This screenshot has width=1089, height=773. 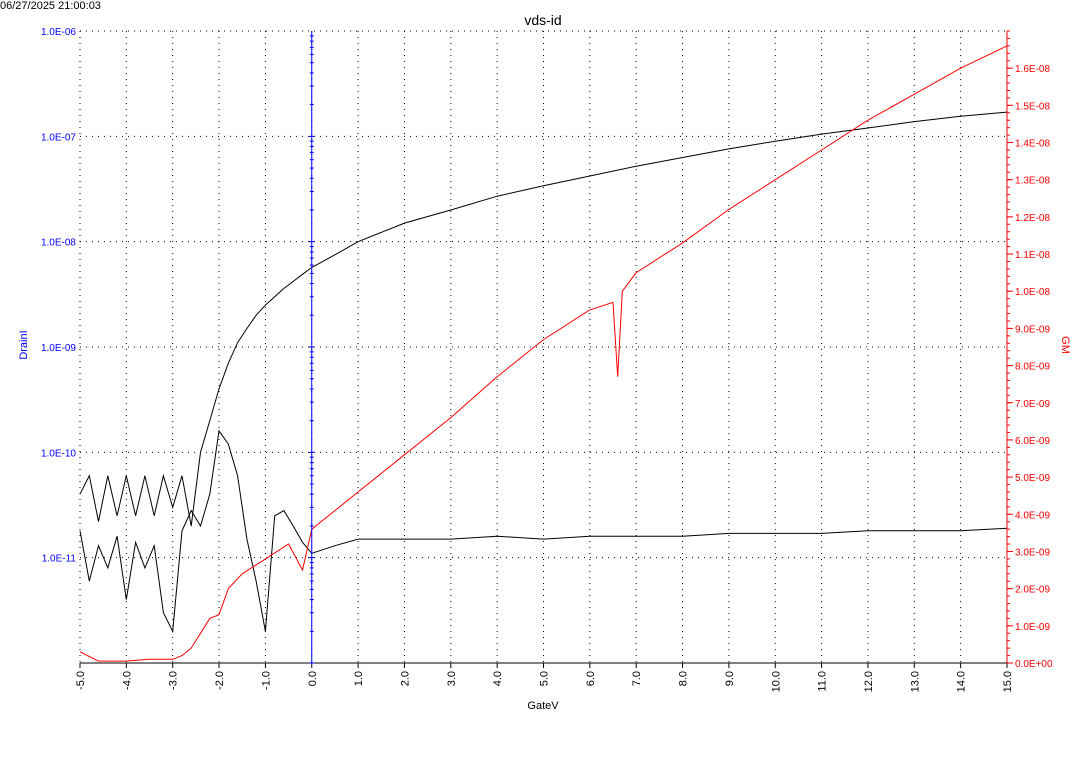 What do you see at coordinates (58, 453) in the screenshot?
I see `left-tick-label: 1.0E-10` at bounding box center [58, 453].